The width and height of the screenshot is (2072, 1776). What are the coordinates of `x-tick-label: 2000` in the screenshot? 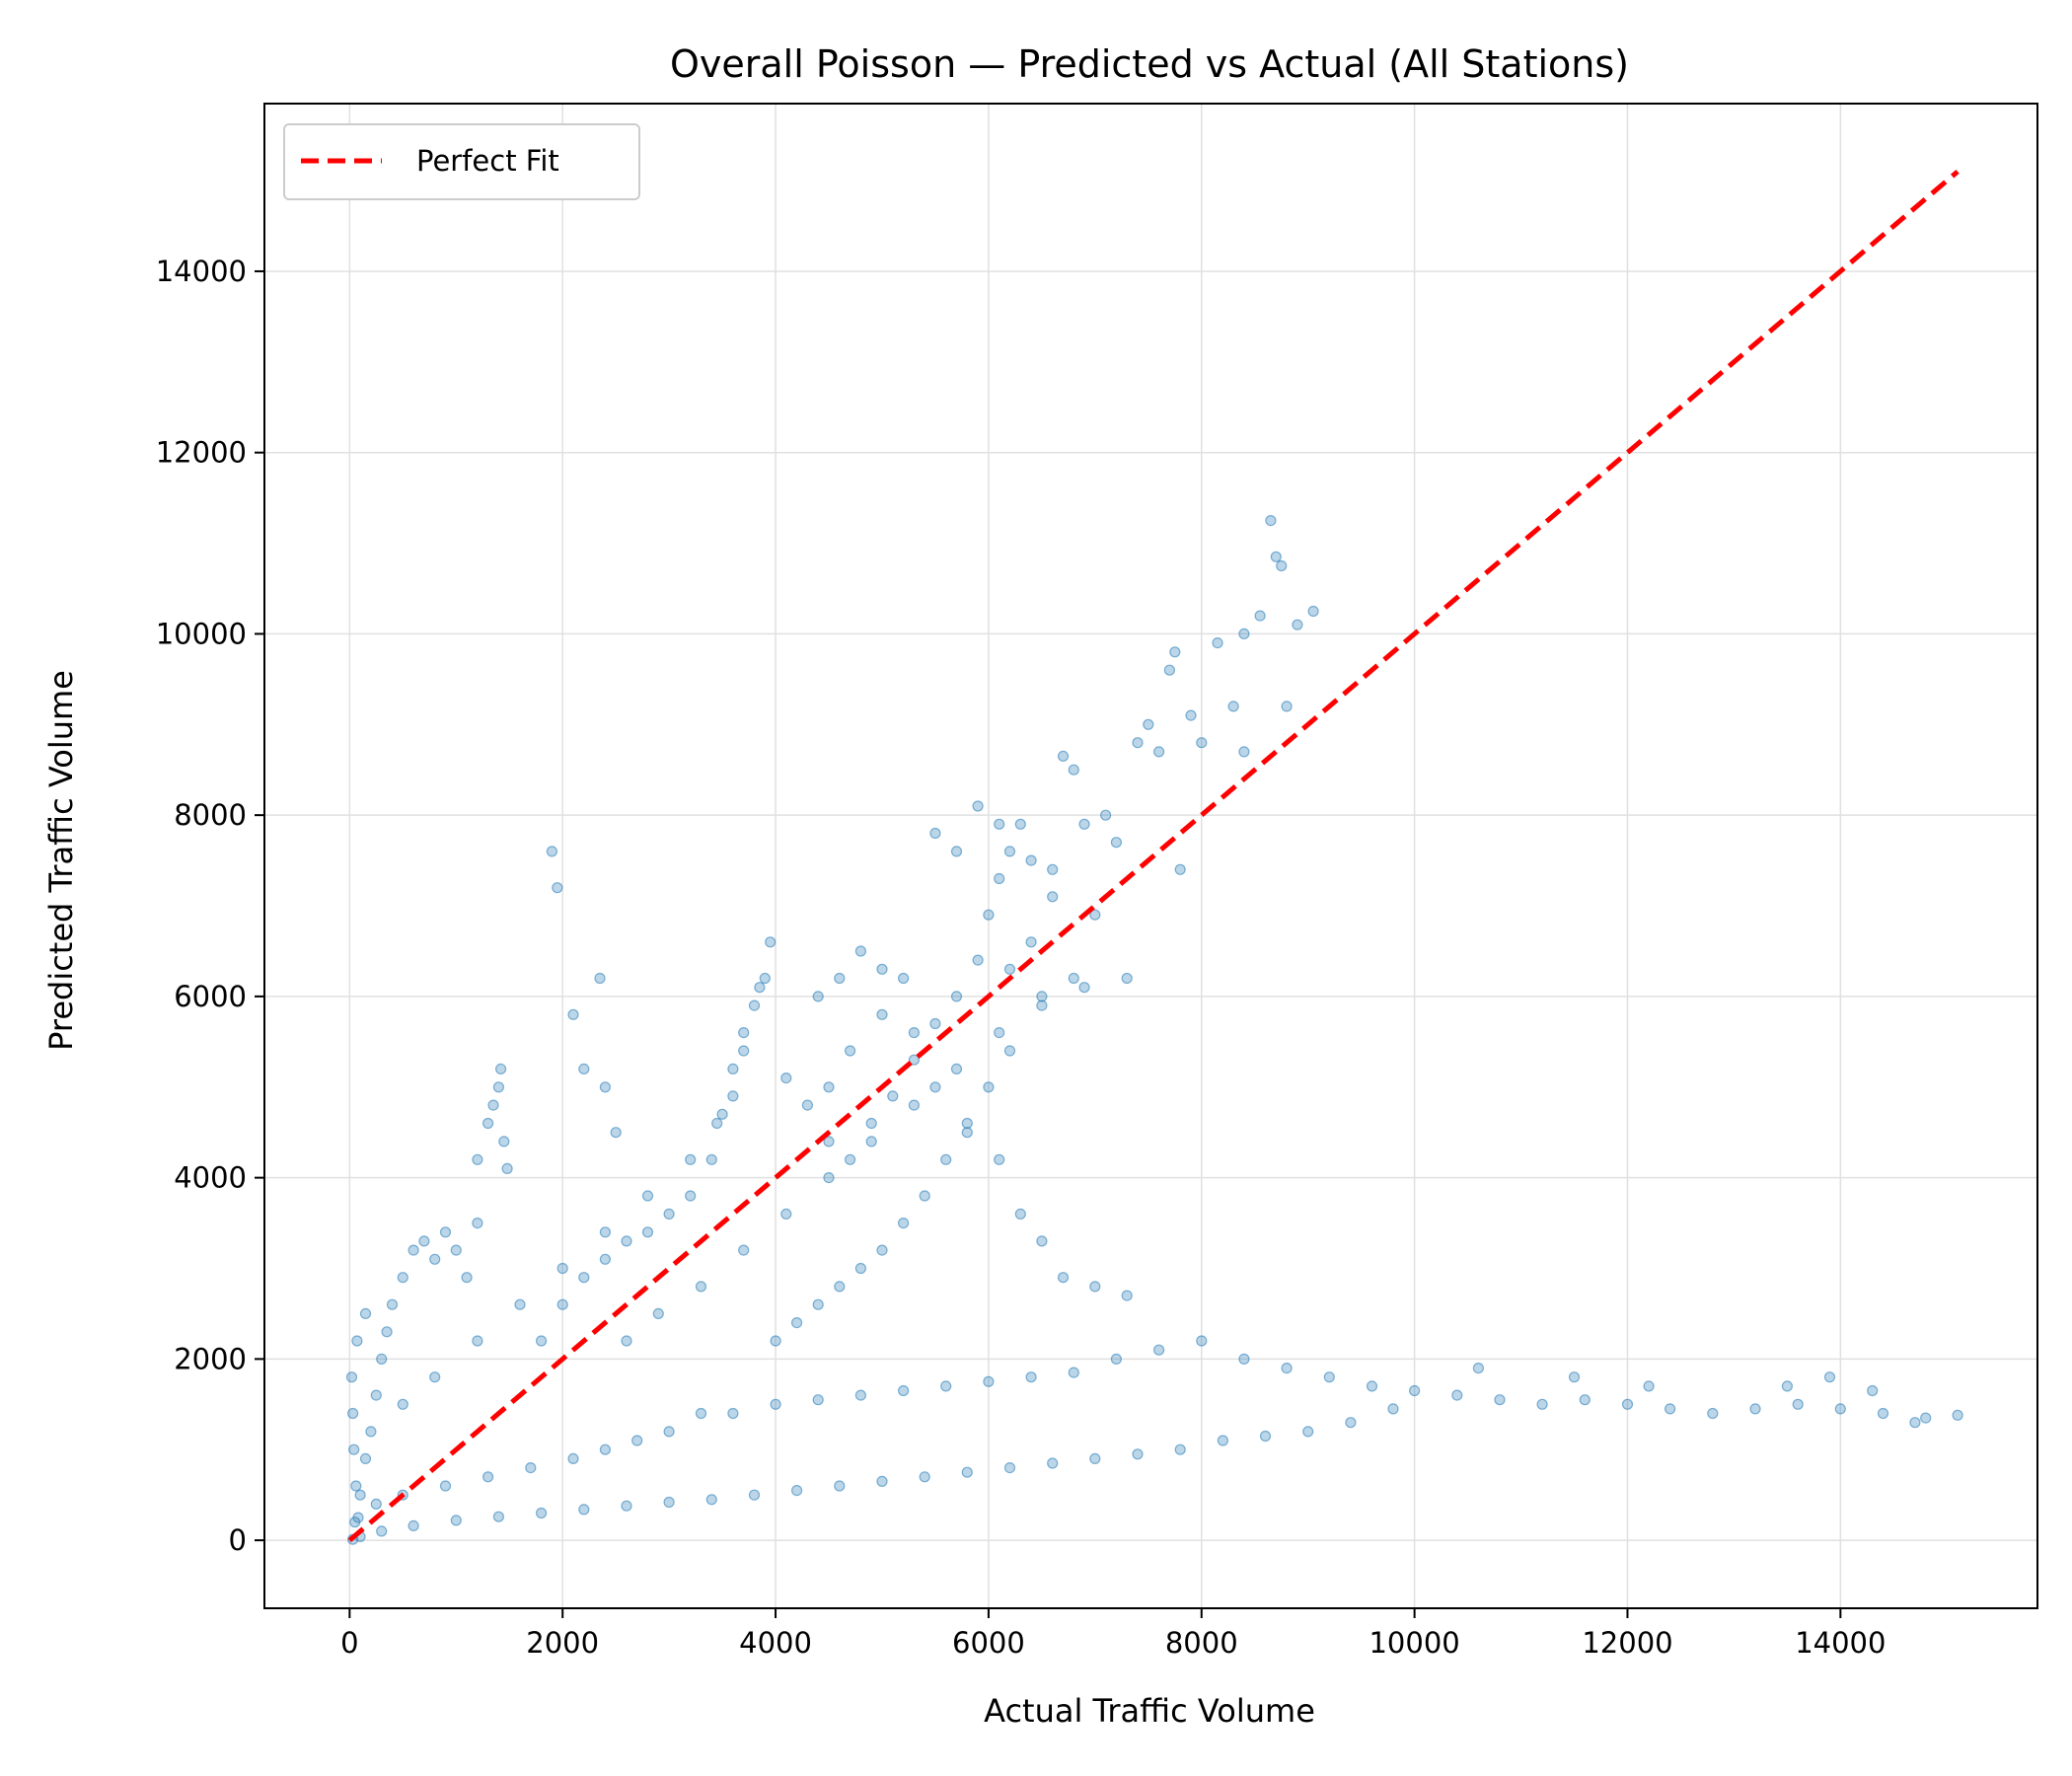 It's located at (562, 1643).